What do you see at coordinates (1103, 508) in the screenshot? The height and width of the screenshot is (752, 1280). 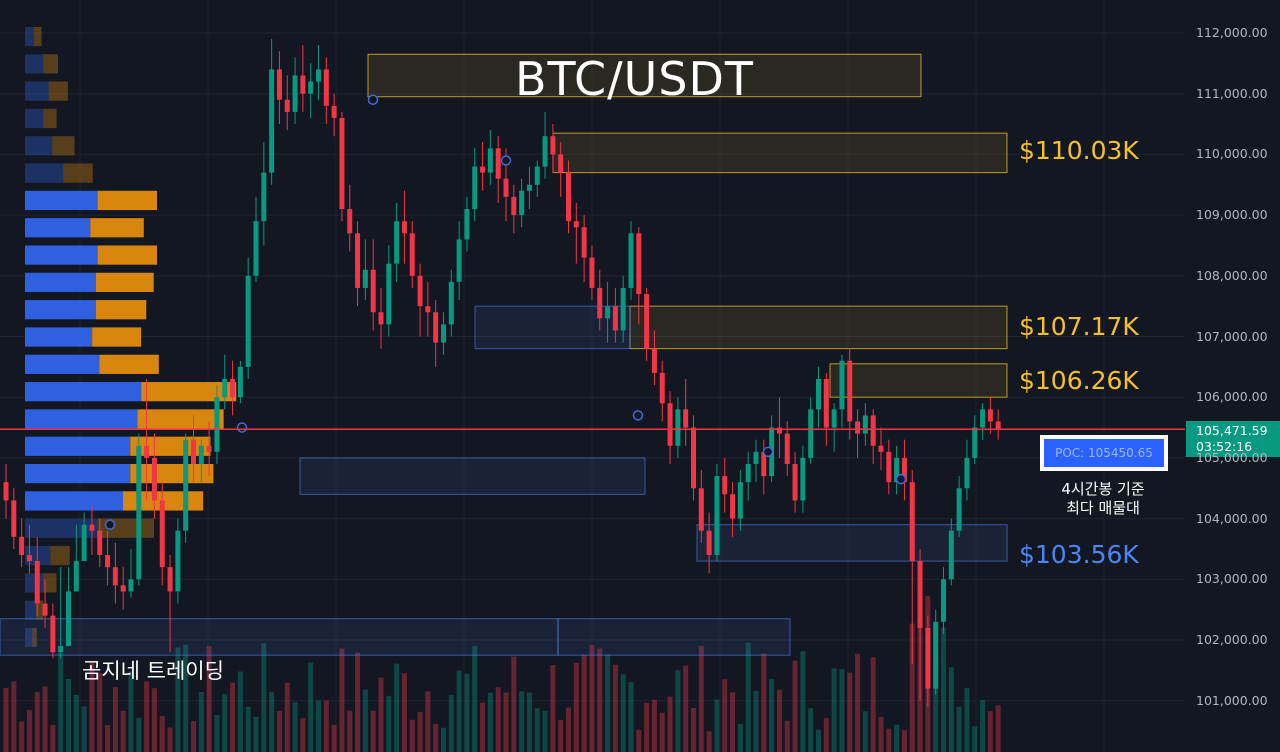 I see `poc-note-line-2: 최다 매물대` at bounding box center [1103, 508].